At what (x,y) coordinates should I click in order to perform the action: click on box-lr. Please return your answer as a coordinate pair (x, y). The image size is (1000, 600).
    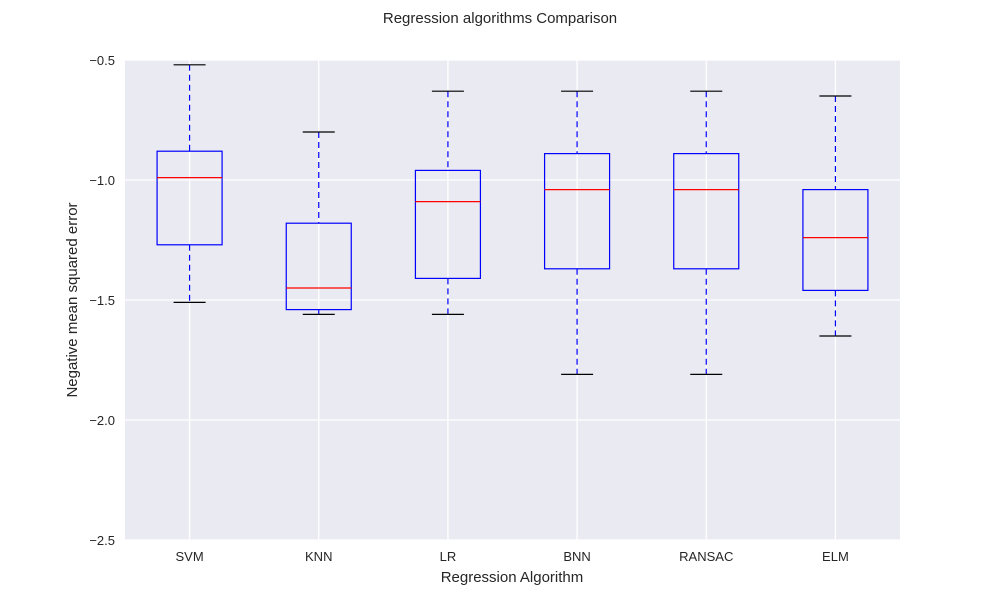
    Looking at the image, I should click on (448, 202).